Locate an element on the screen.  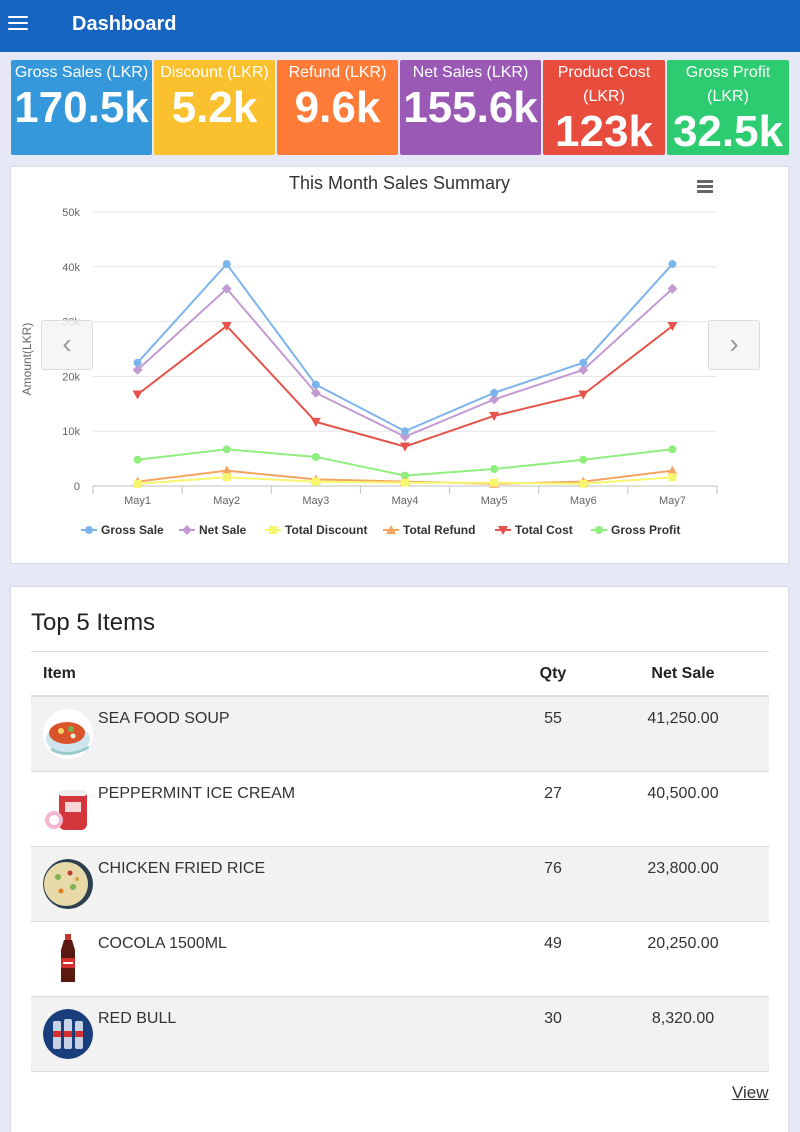
card-label: Net Sales (LKR) is located at coordinates (470, 72).